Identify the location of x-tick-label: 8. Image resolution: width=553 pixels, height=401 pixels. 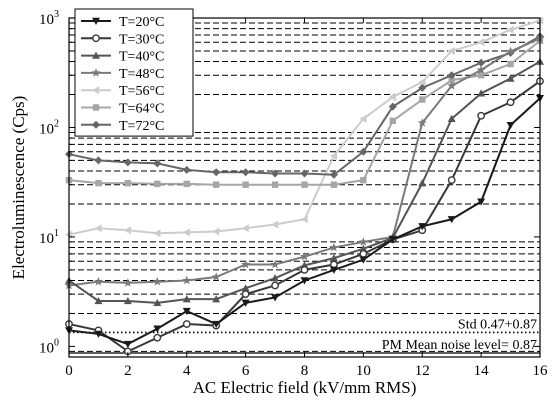
(305, 371).